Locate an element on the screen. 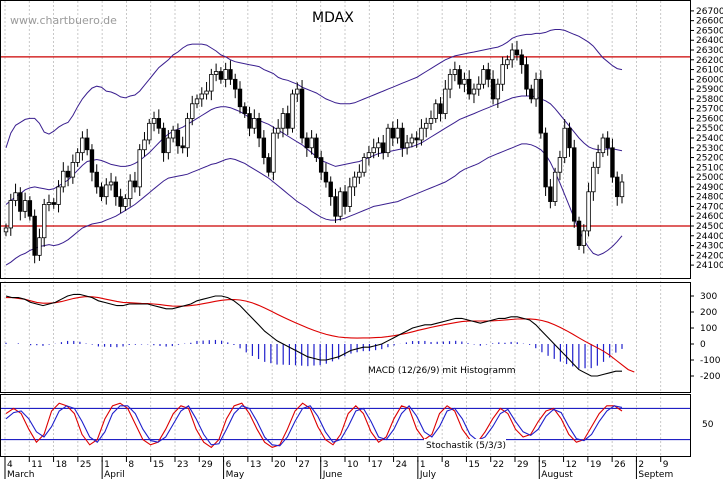 The image size is (723, 479). price-y-tick-label: 25900 is located at coordinates (709, 90).